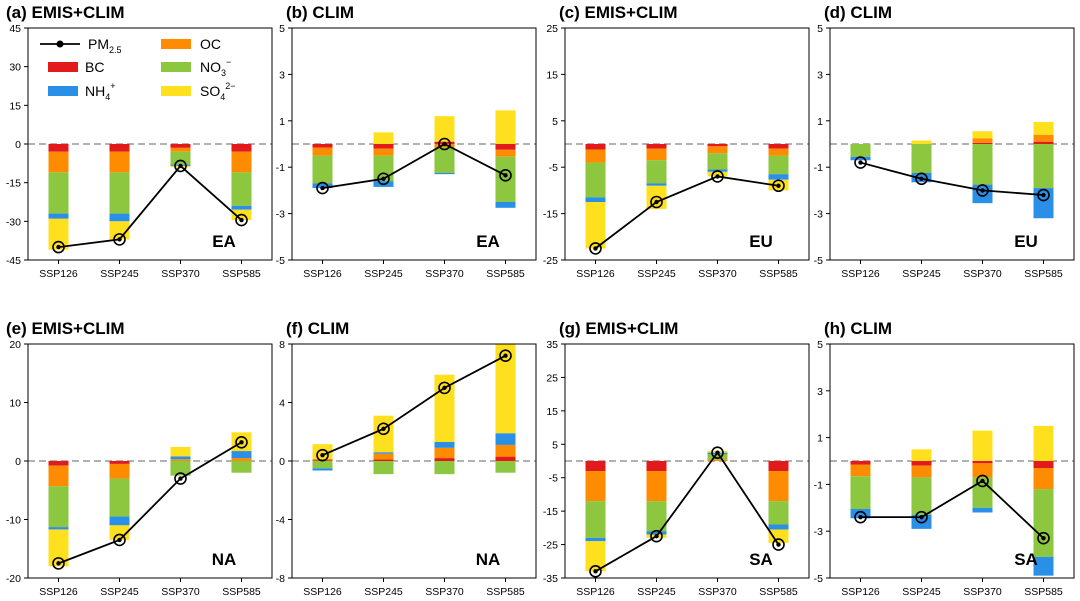 Image resolution: width=1080 pixels, height=601 pixels. Describe the element at coordinates (150, 503) in the screenshot. I see `pm25-line` at that location.